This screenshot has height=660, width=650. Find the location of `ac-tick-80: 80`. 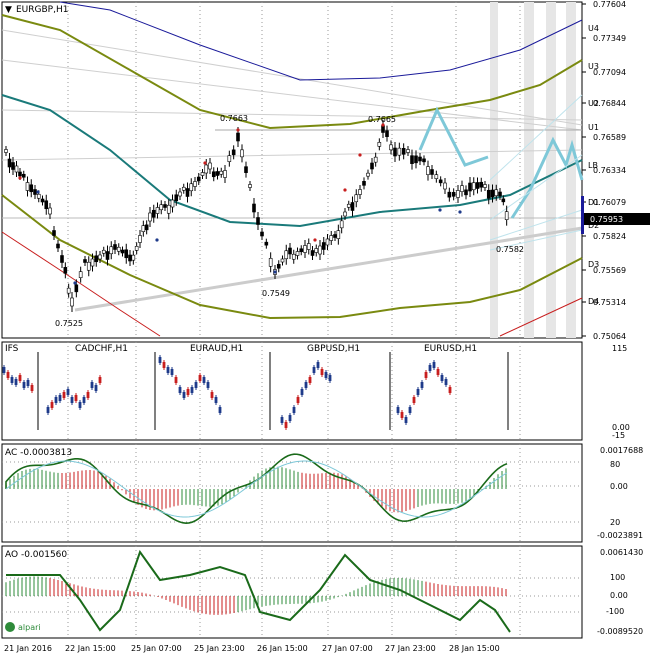

ac-tick-80: 80 is located at coordinates (615, 464).